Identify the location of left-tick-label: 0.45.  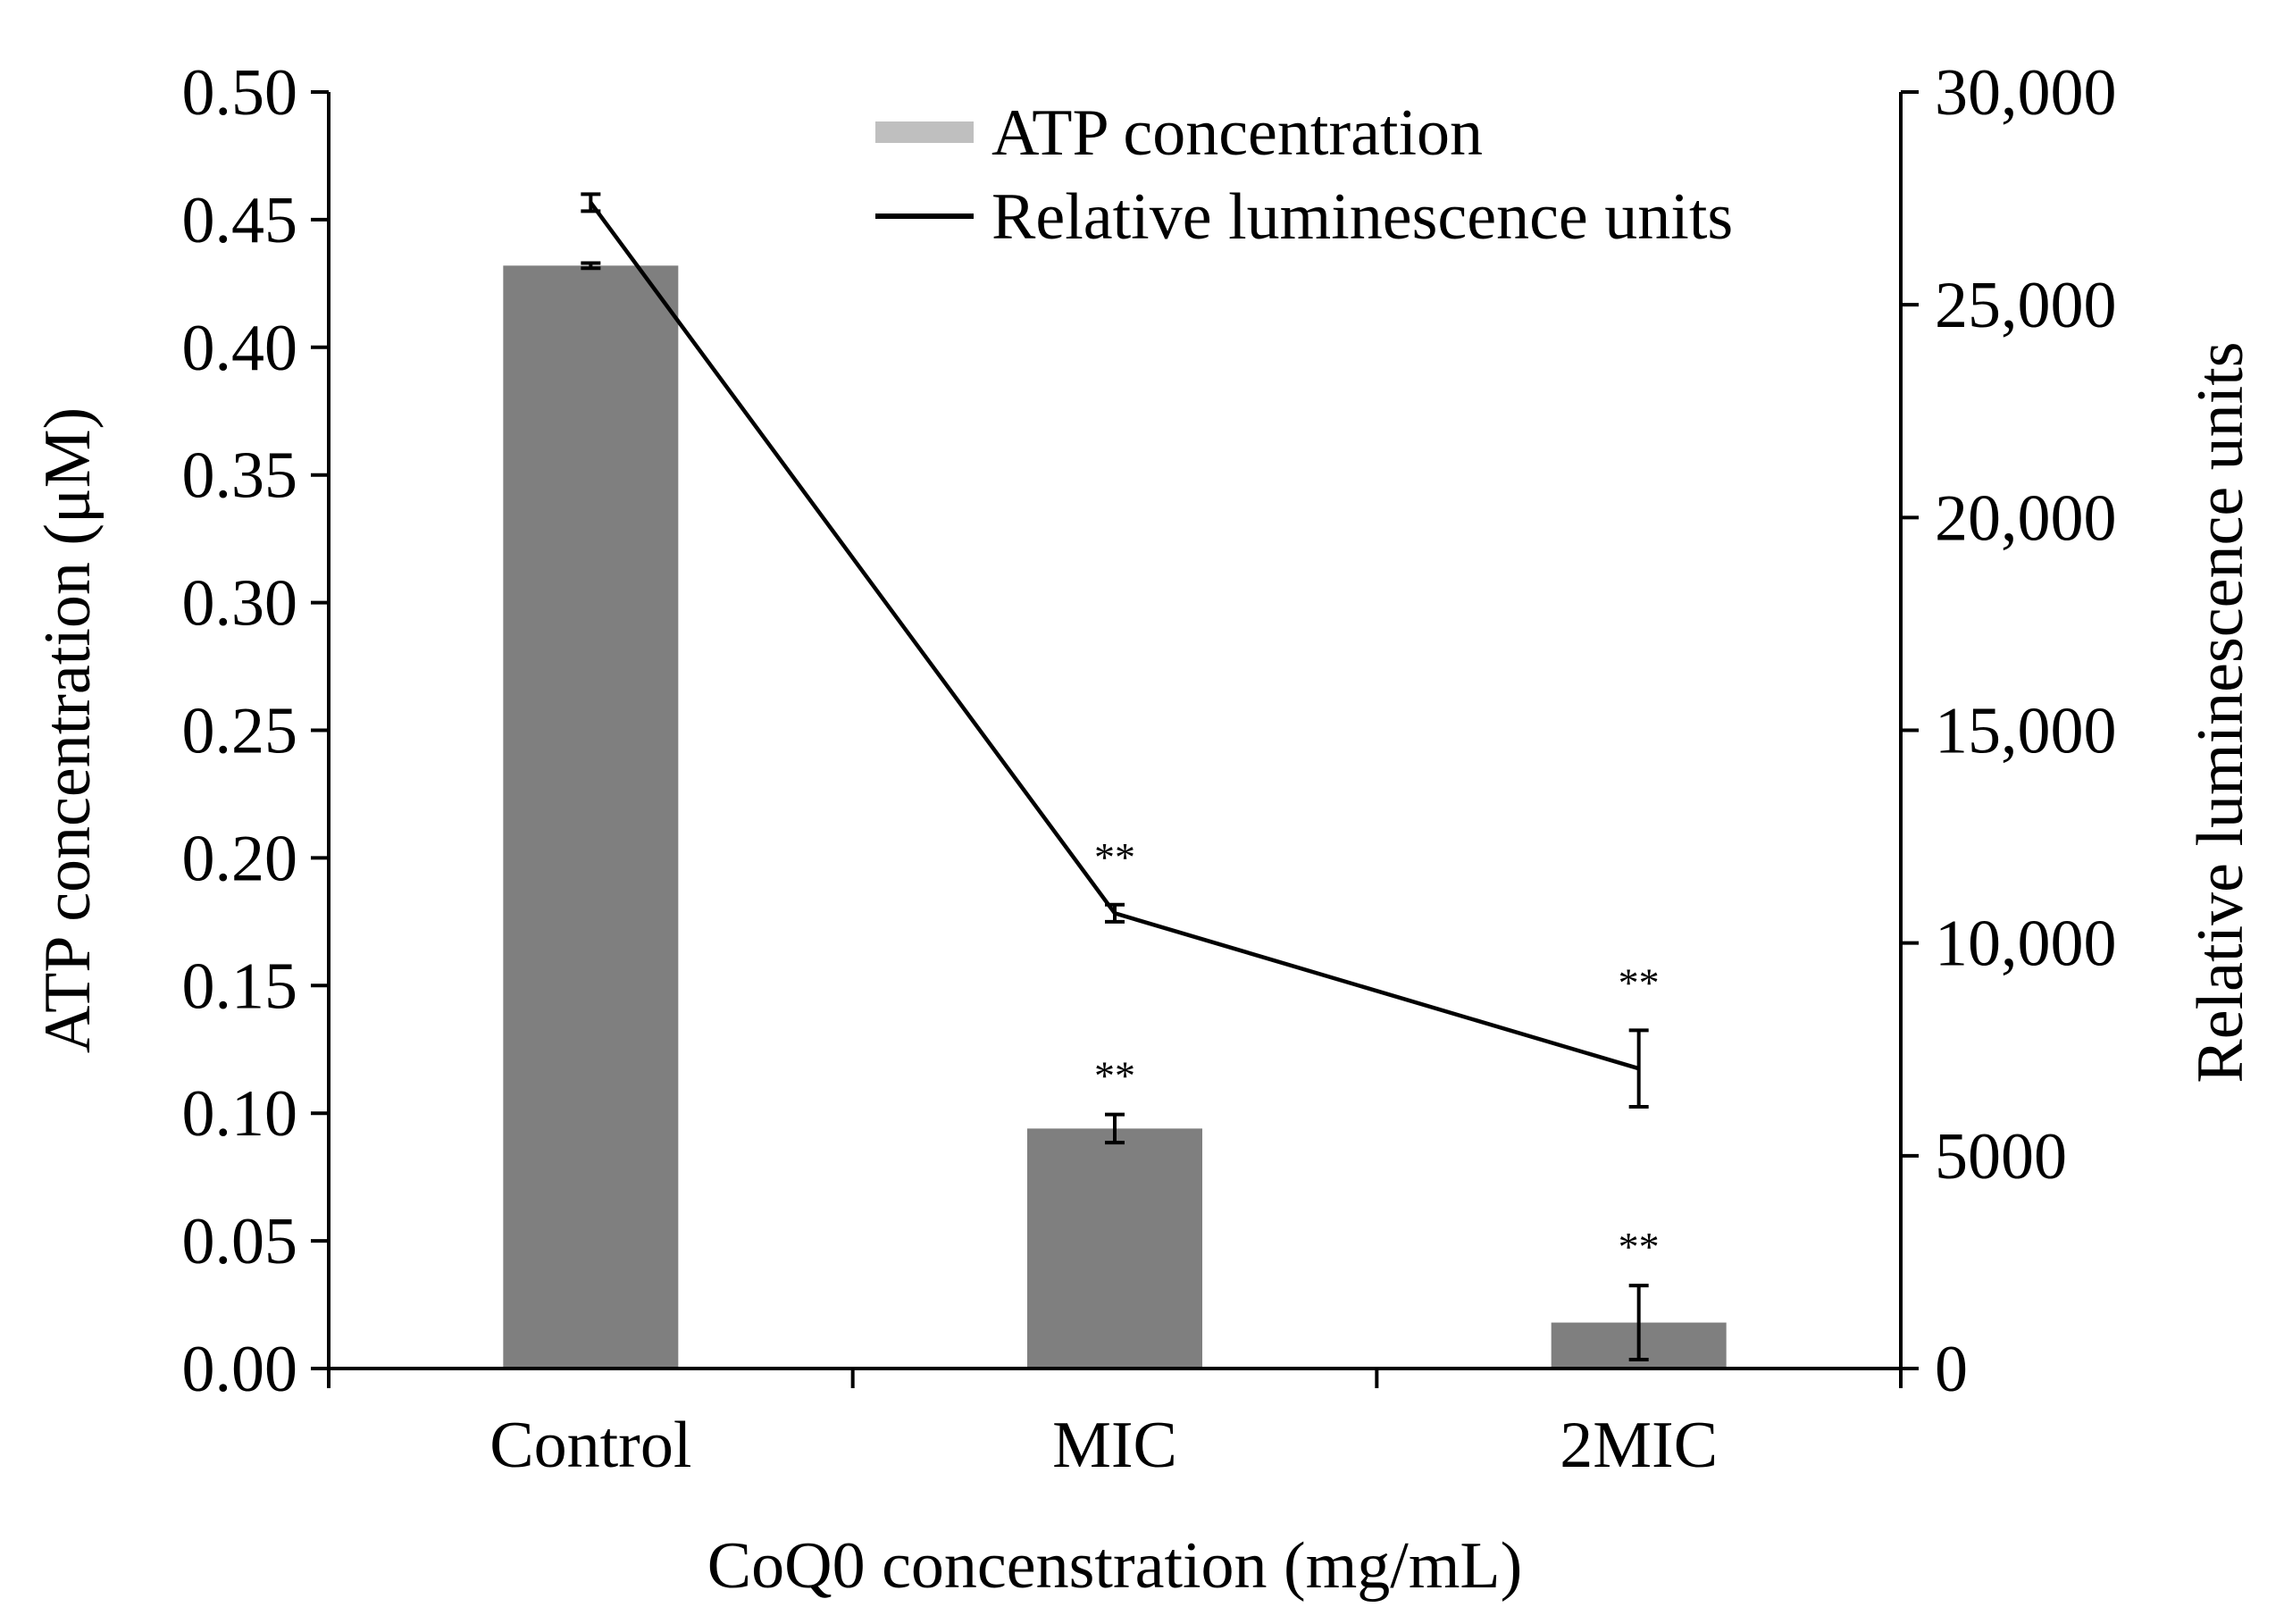
(240, 220).